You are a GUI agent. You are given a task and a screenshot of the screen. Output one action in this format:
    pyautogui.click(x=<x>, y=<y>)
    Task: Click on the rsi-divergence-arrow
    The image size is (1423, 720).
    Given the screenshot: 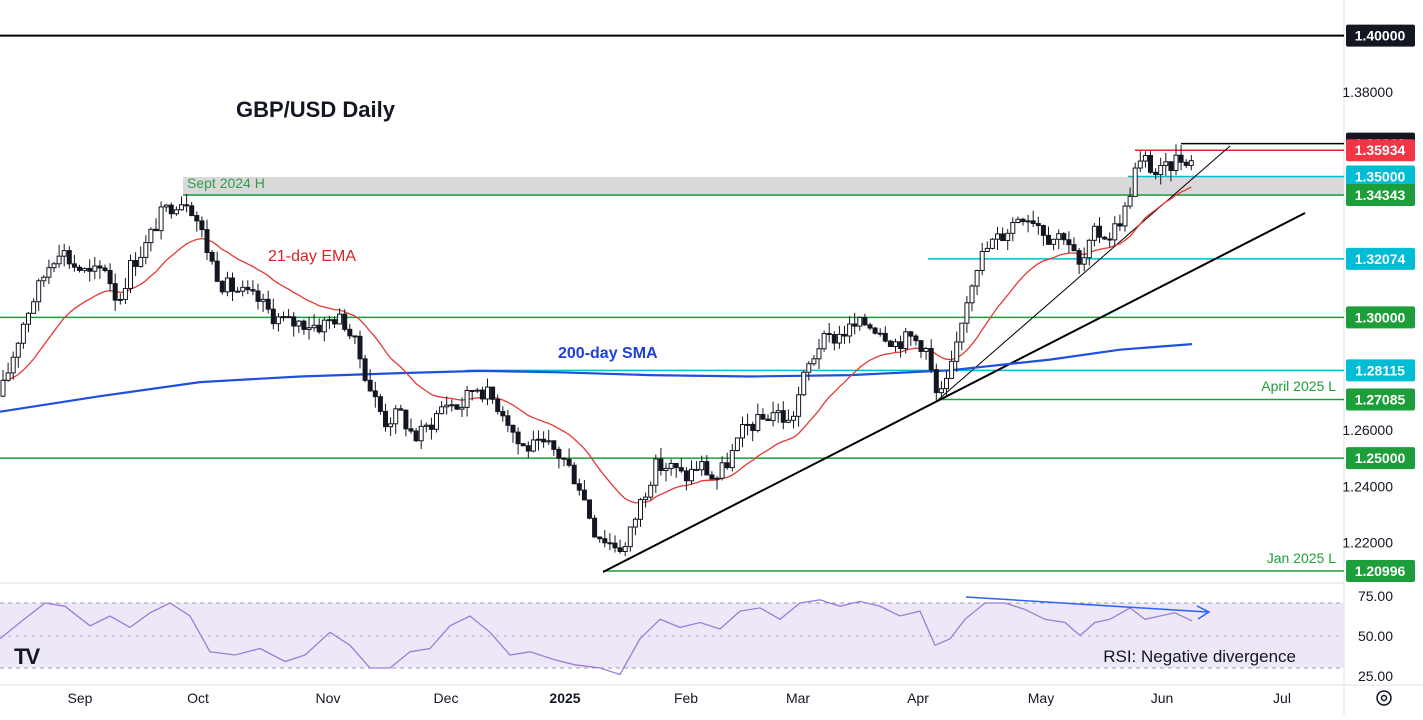 What is the action you would take?
    pyautogui.click(x=1088, y=608)
    